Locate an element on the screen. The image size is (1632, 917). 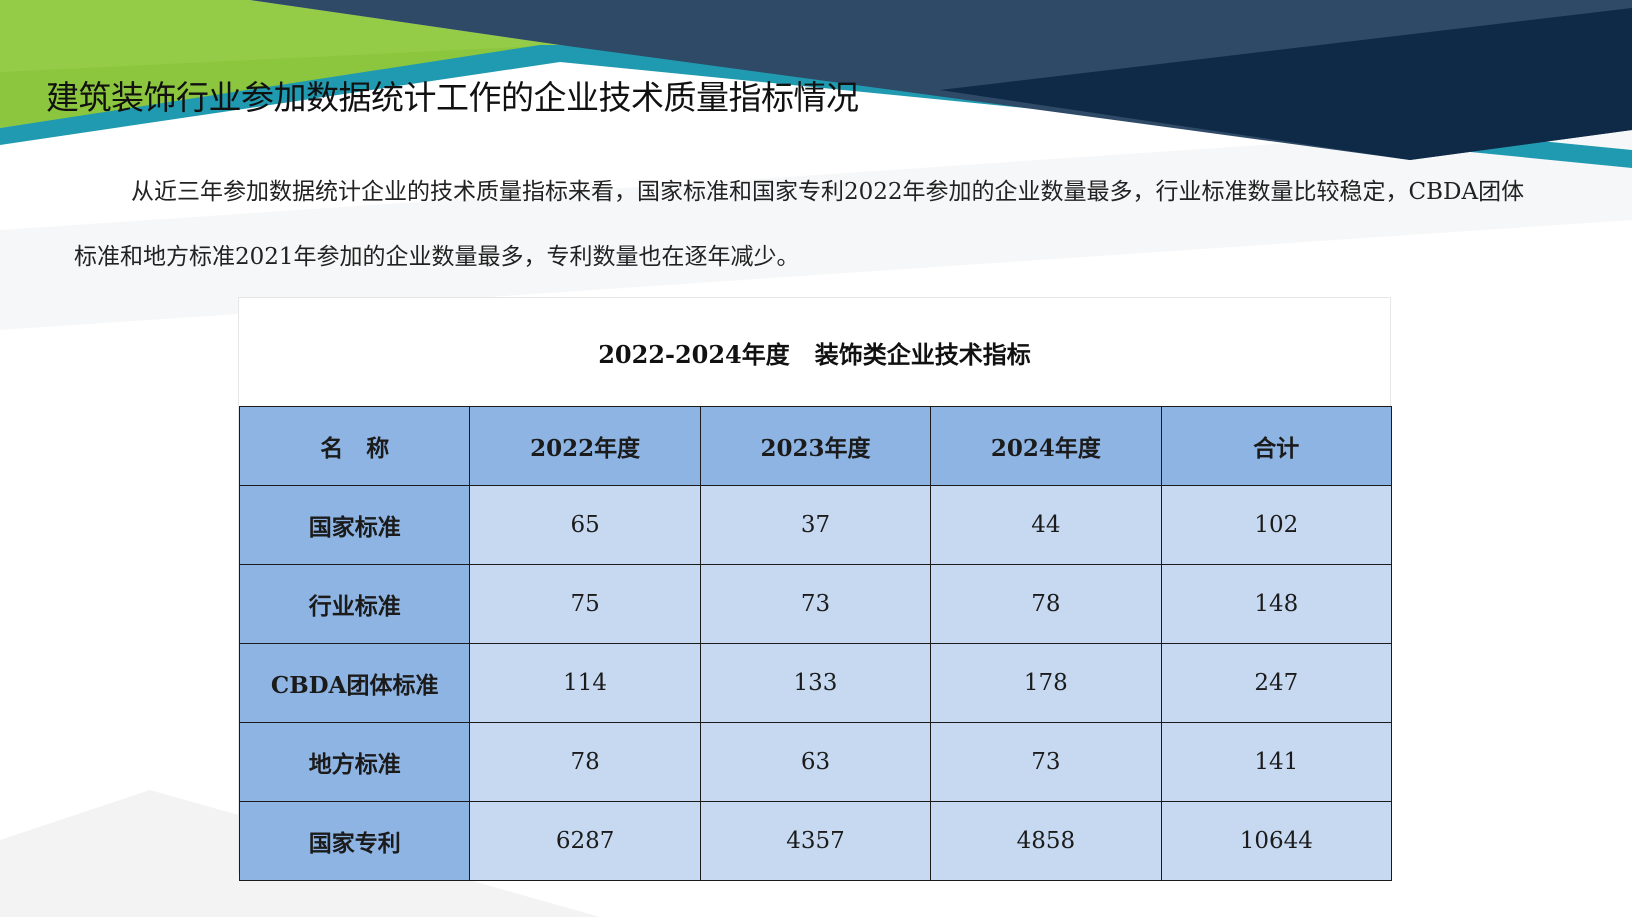
header-2023: 2023年度 is located at coordinates (815, 446).